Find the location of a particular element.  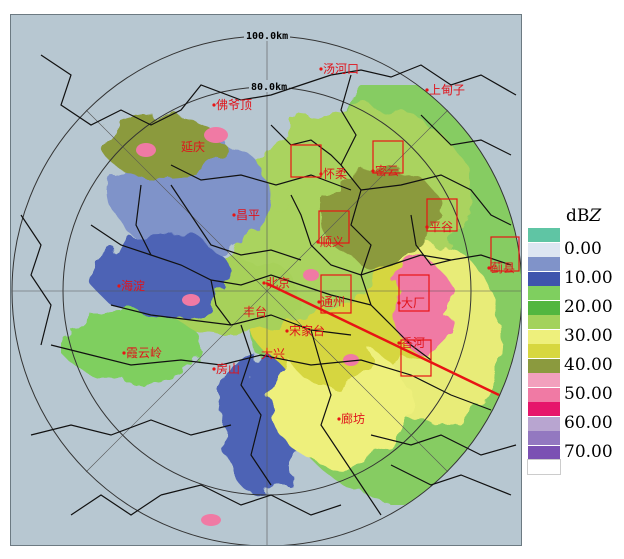

place-label: 佛爷顶 is located at coordinates (234, 105).